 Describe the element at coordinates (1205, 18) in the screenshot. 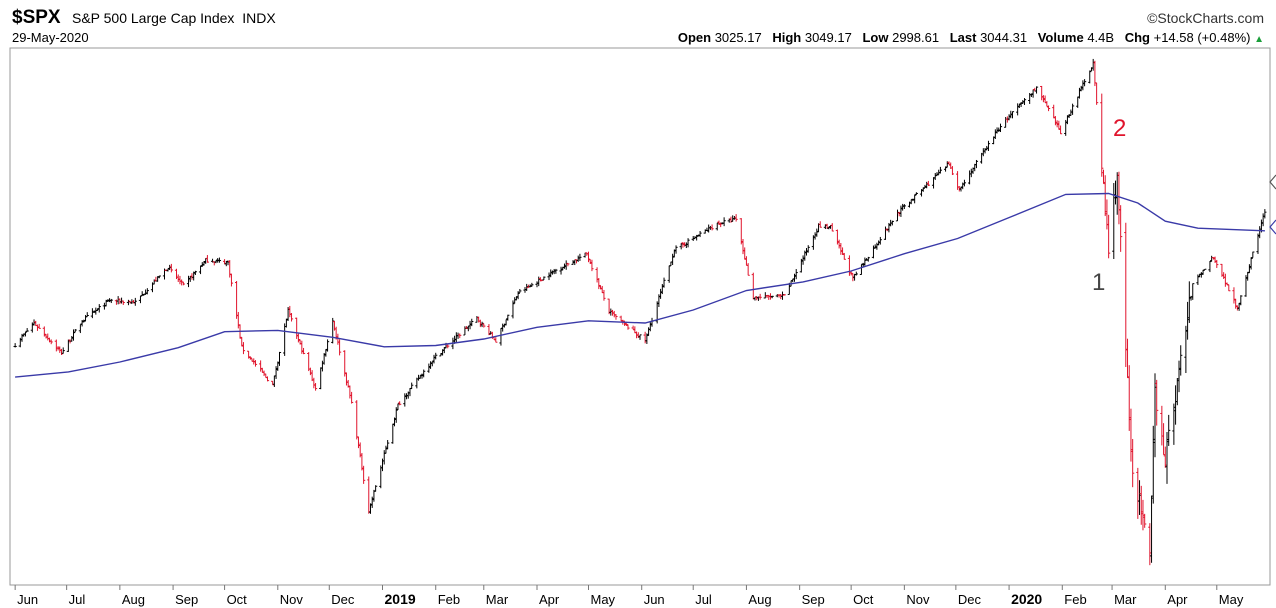

I see `brand-label: ©StockCharts.com` at that location.